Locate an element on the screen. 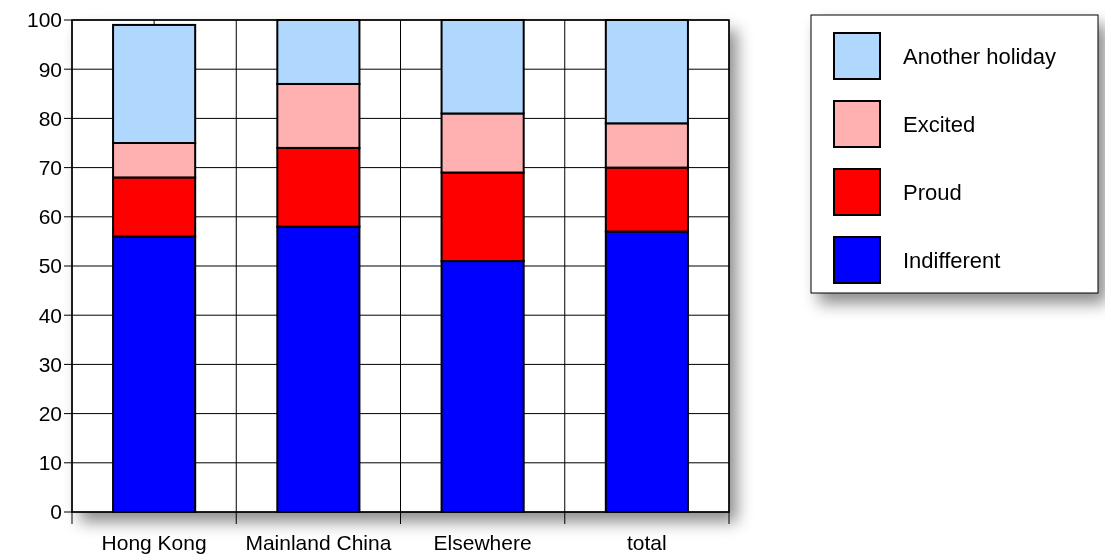 This screenshot has width=1105, height=557. y-tick-label: 100 is located at coordinates (44, 20).